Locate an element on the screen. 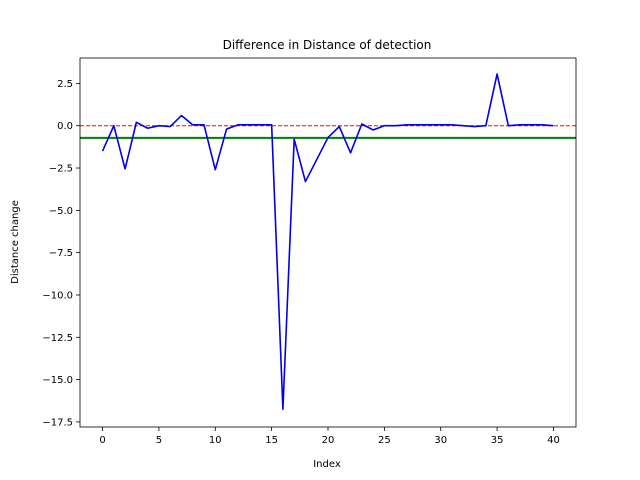  y-axis-label: Distance change is located at coordinates (15, 242).